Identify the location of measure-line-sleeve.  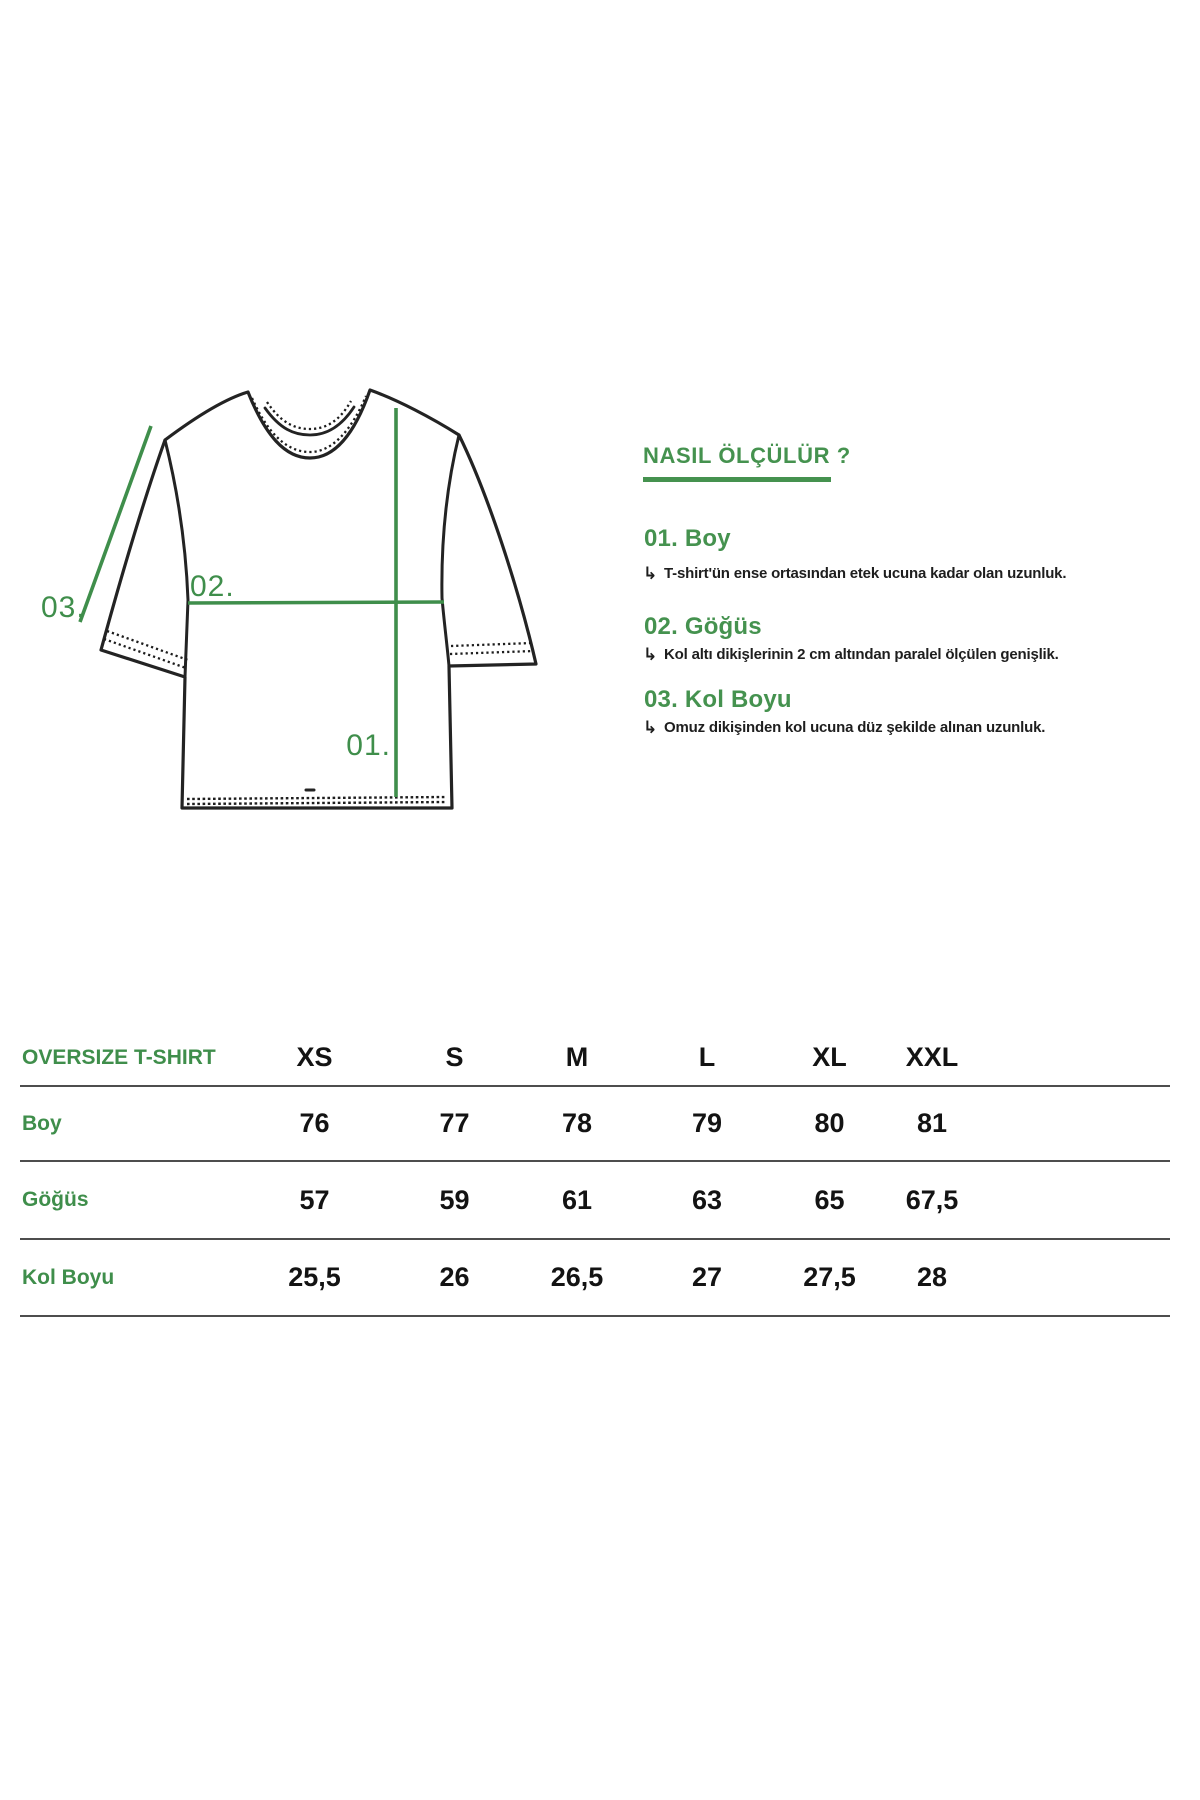
(115, 524).